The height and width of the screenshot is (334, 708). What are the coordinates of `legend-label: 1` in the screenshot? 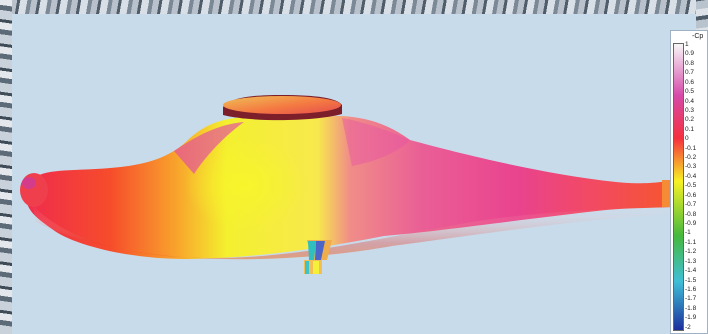 It's located at (687, 44).